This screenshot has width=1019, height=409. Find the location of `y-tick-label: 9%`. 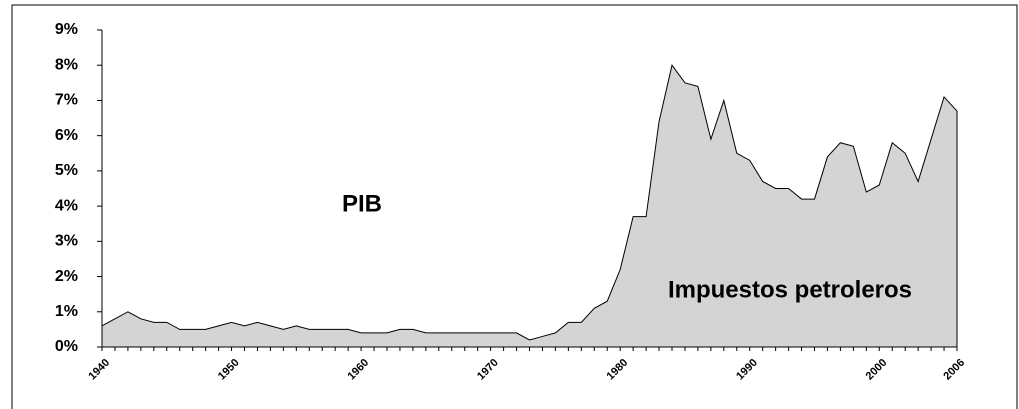

y-tick-label: 9% is located at coordinates (66, 29).